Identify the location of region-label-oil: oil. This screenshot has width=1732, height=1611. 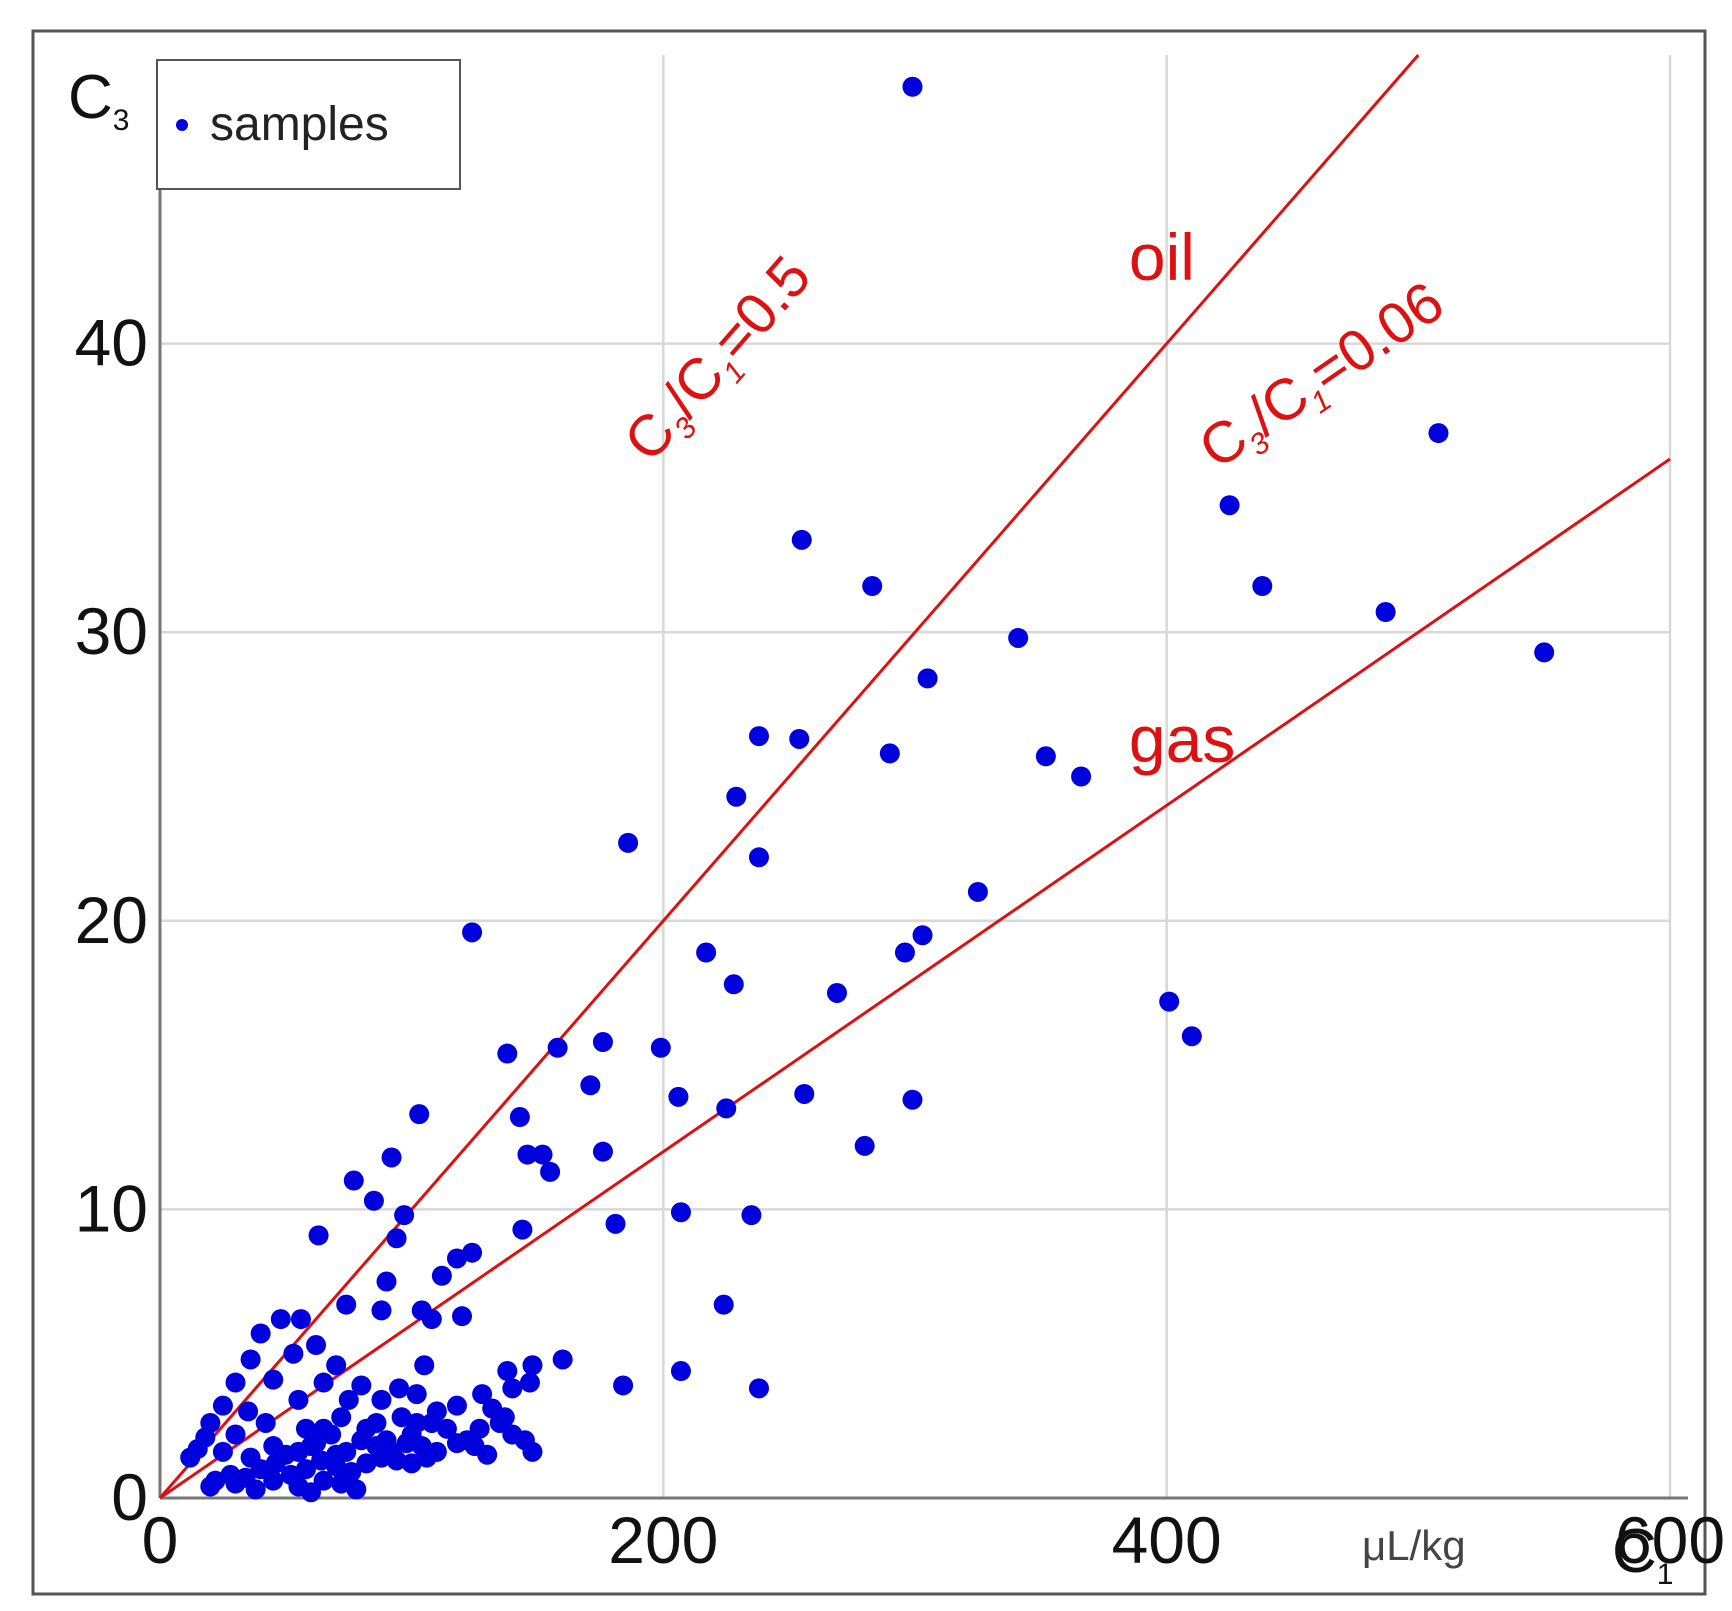
(1162, 257).